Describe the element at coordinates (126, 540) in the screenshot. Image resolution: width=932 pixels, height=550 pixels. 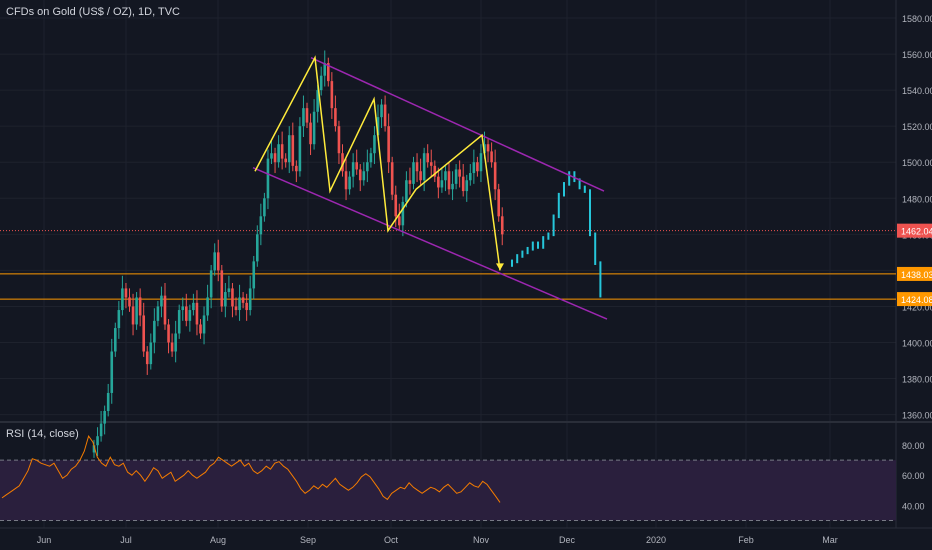
I see `time-tick-label: Jul` at that location.